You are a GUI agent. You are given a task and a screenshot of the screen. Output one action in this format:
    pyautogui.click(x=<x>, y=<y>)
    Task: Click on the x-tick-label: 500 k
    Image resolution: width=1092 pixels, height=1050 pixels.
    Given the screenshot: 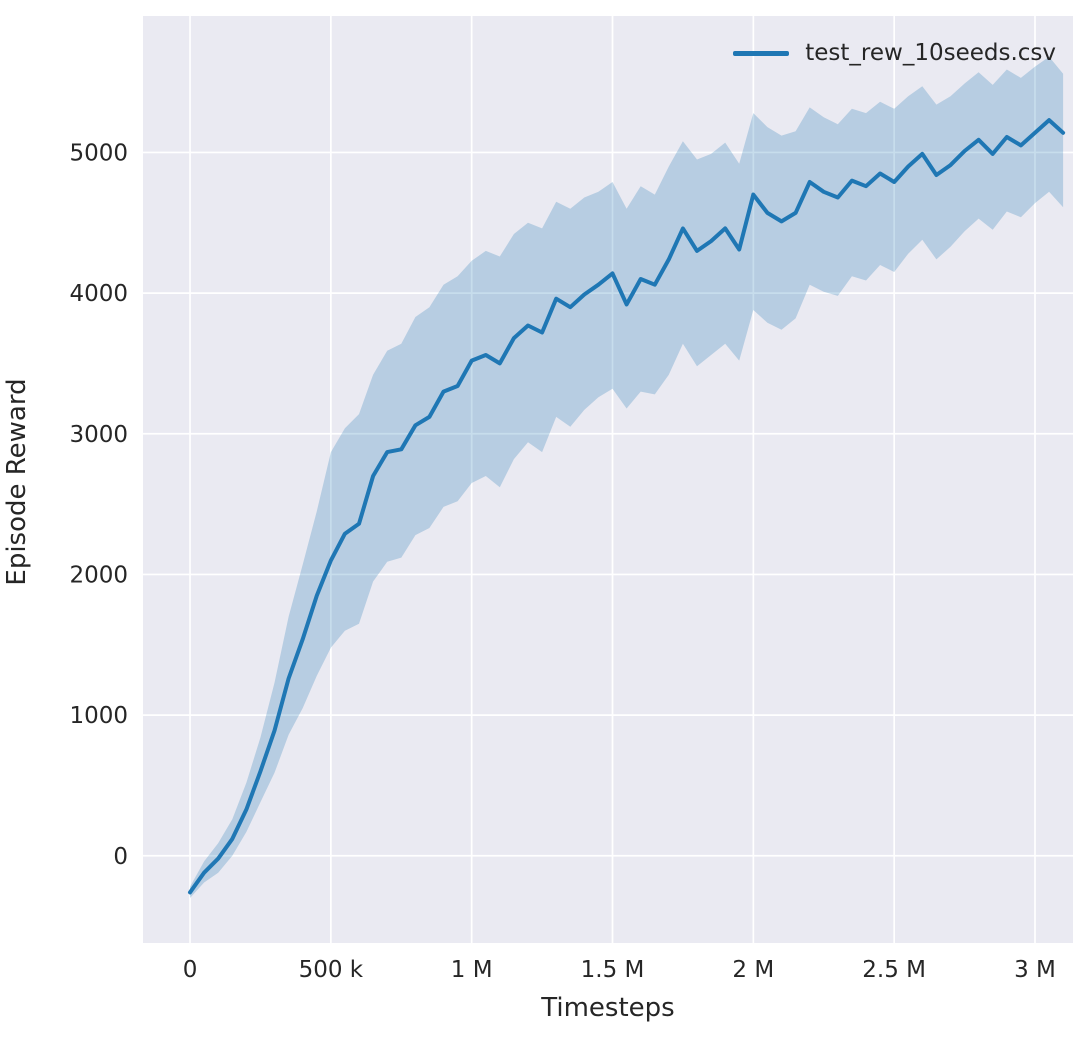 What is the action you would take?
    pyautogui.click(x=331, y=970)
    